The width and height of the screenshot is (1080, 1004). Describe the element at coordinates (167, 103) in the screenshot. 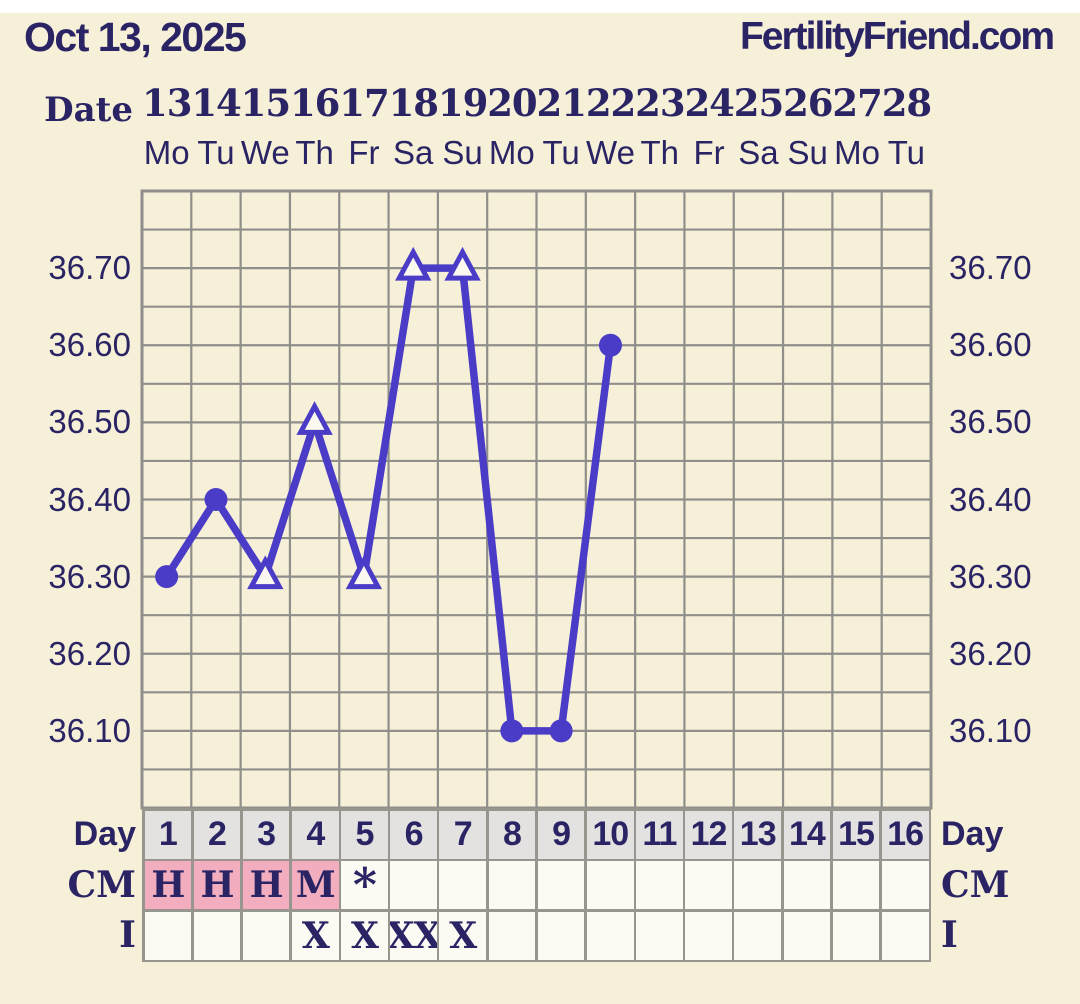

I see `date-number: 13` at that location.